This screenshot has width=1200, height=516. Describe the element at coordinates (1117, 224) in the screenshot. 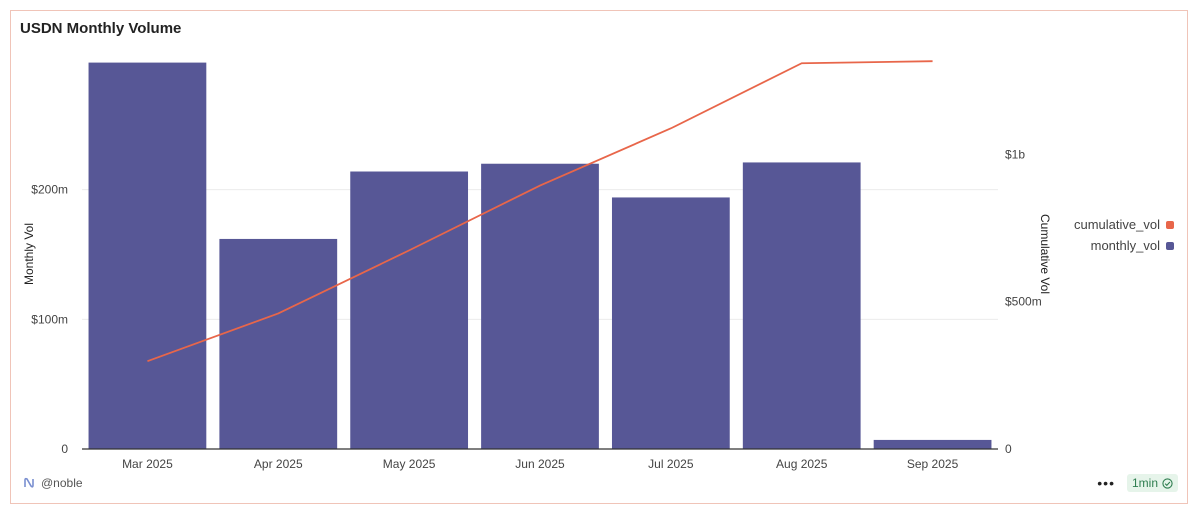

I see `legend-label-cumulative: cumulative_vol` at that location.